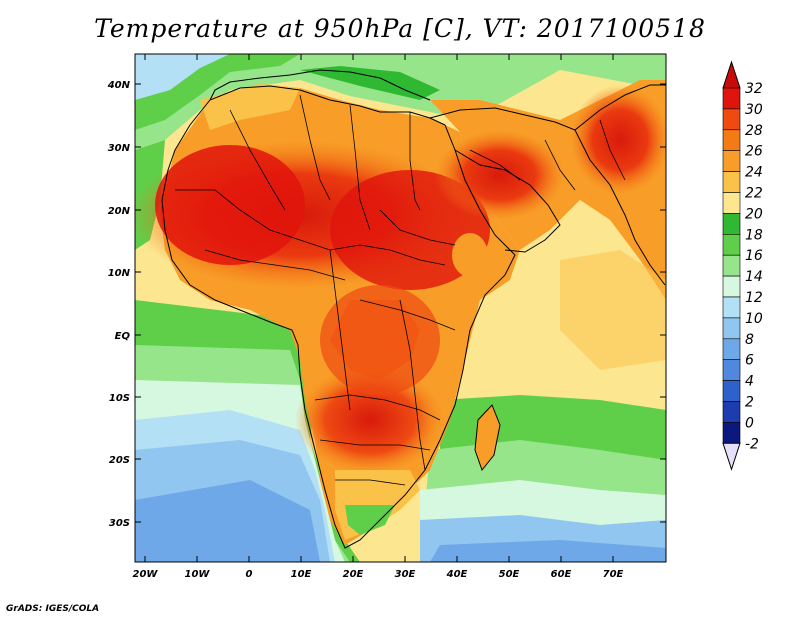 This screenshot has width=800, height=618. I want to click on colorbar-label: 8, so click(749, 340).